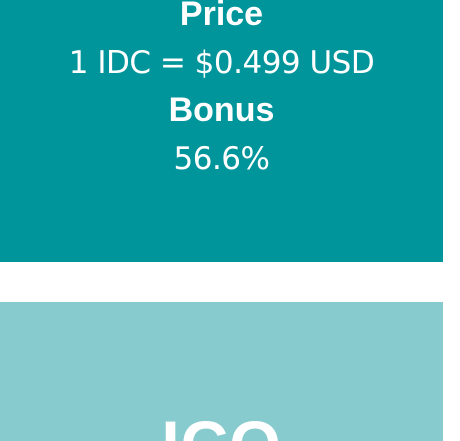 The height and width of the screenshot is (441, 460). I want to click on bonus-value: 56.6%, so click(221, 159).